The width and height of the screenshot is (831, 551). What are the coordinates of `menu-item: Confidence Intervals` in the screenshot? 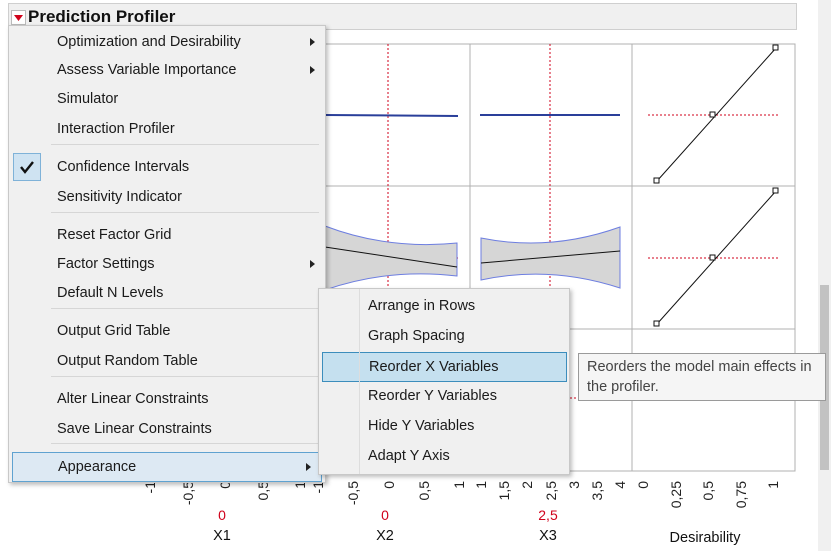 It's located at (167, 167).